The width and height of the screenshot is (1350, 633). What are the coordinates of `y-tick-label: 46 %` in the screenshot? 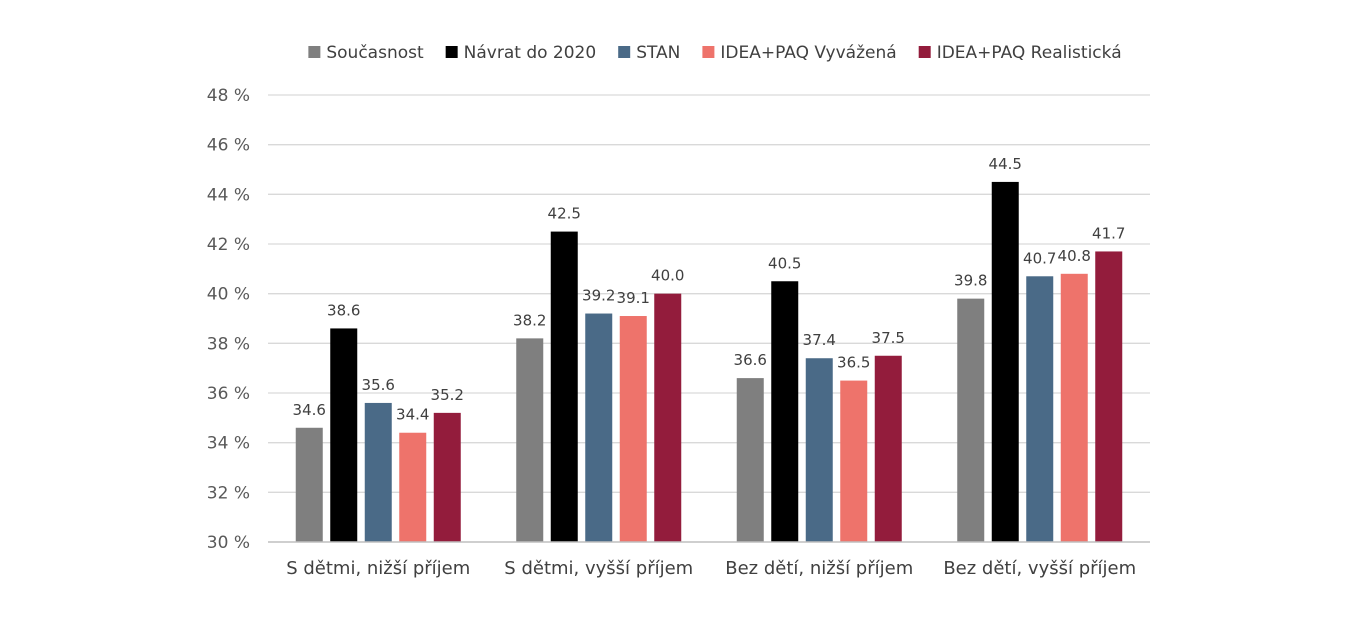 It's located at (228, 146).